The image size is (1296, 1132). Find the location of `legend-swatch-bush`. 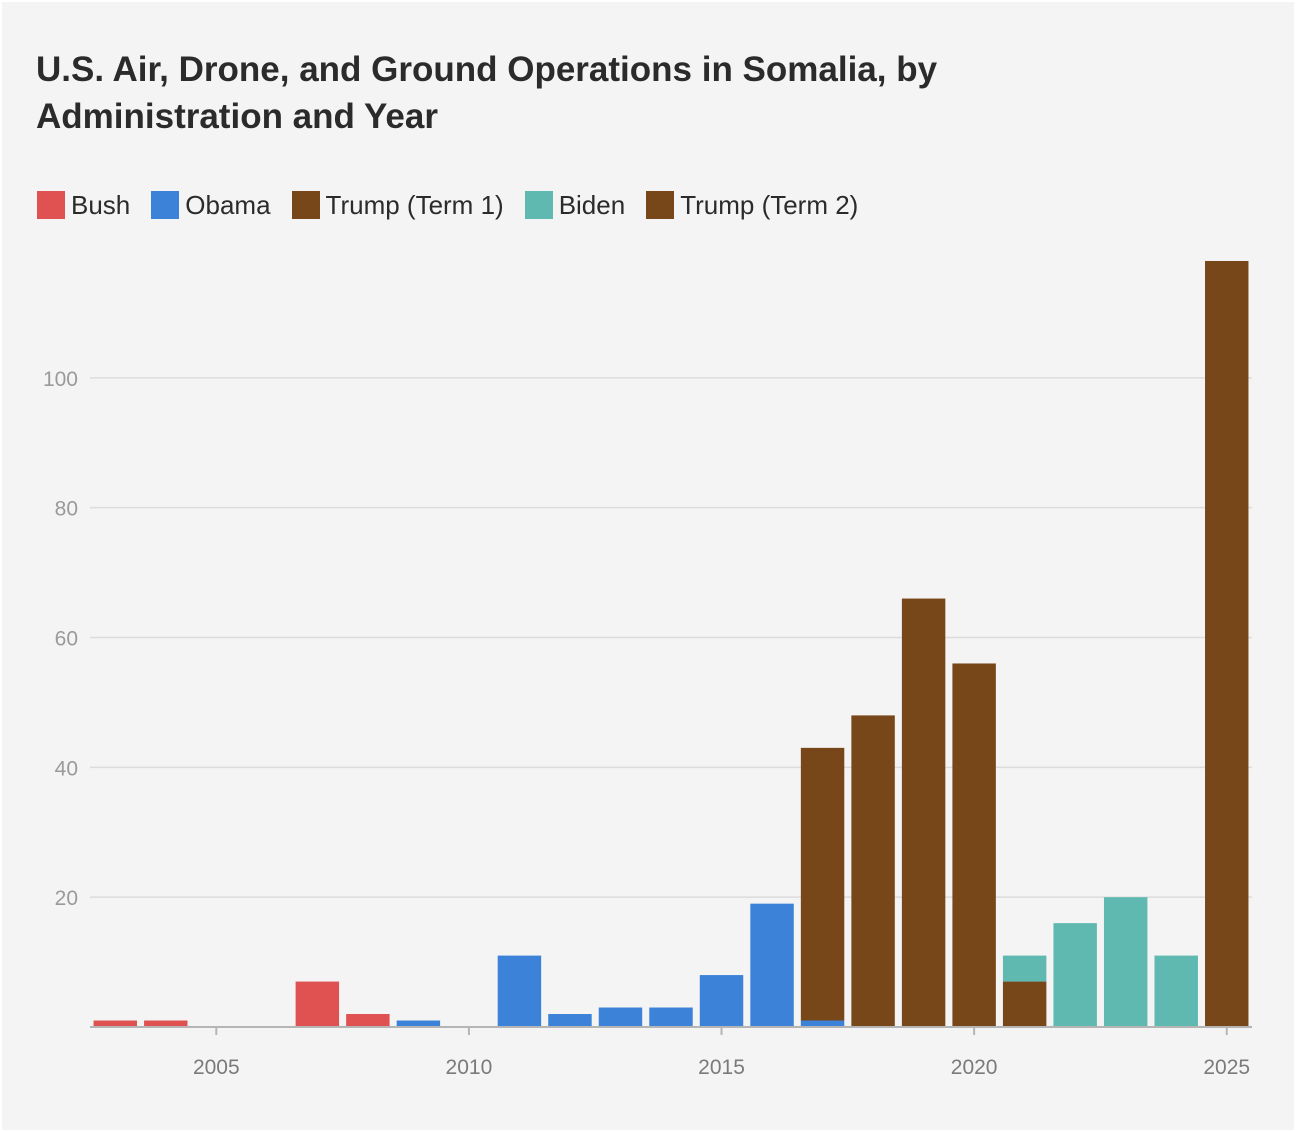

legend-swatch-bush is located at coordinates (51, 205).